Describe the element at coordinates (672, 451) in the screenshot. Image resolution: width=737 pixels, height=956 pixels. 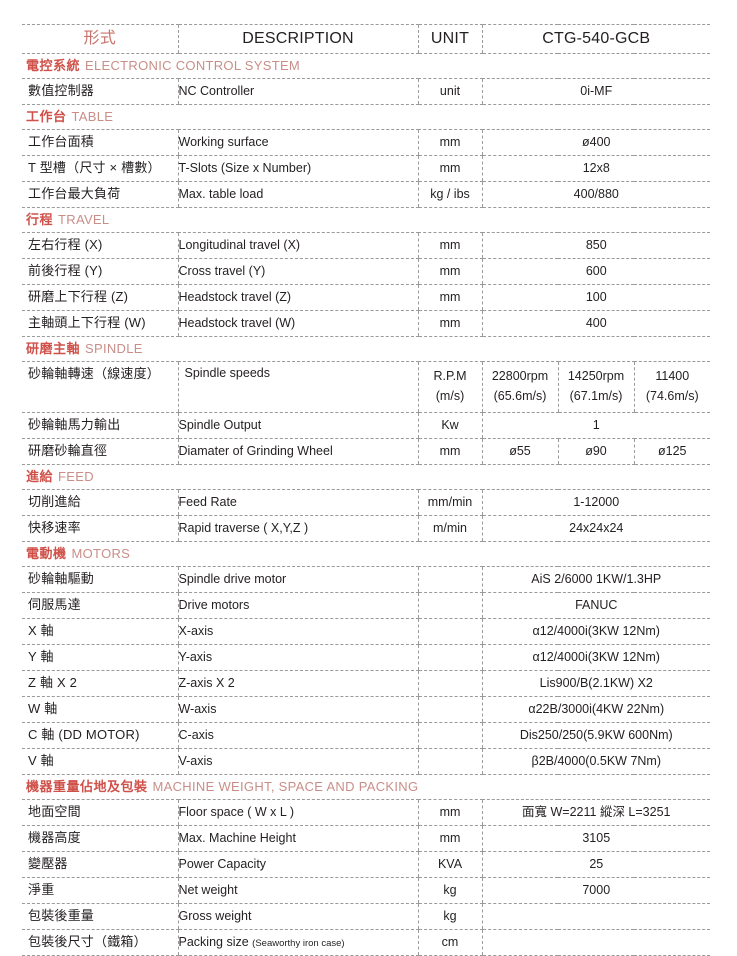
I see `row-value-cell: ø125` at that location.